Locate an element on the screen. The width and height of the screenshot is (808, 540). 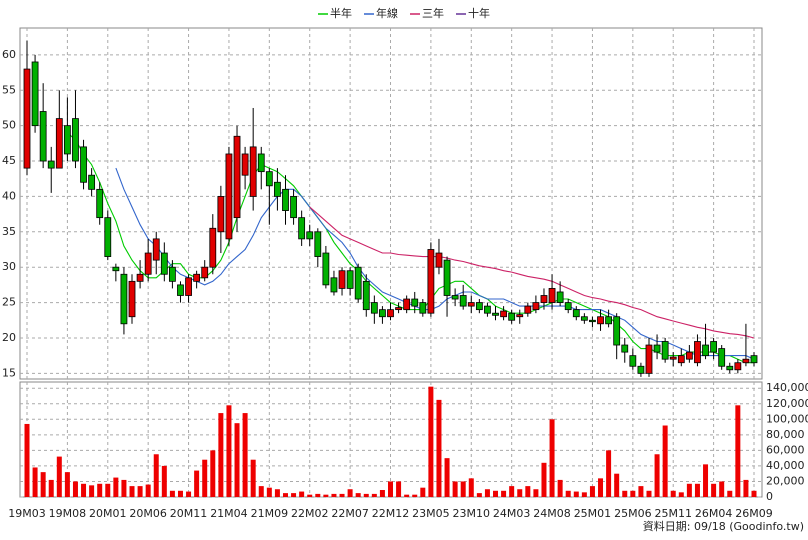
legend-label: 三年 is located at coordinates (433, 13).